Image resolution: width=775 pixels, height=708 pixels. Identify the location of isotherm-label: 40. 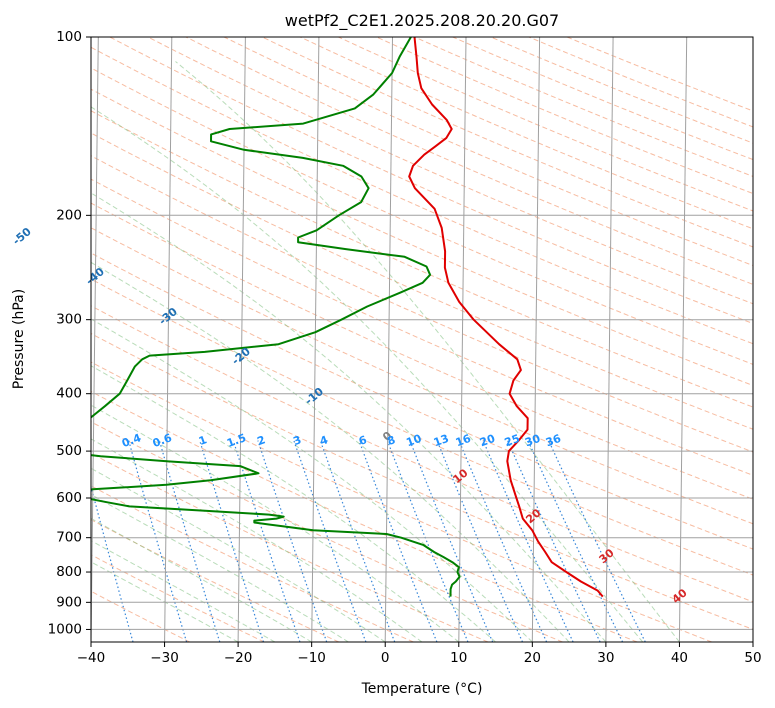
(680, 596).